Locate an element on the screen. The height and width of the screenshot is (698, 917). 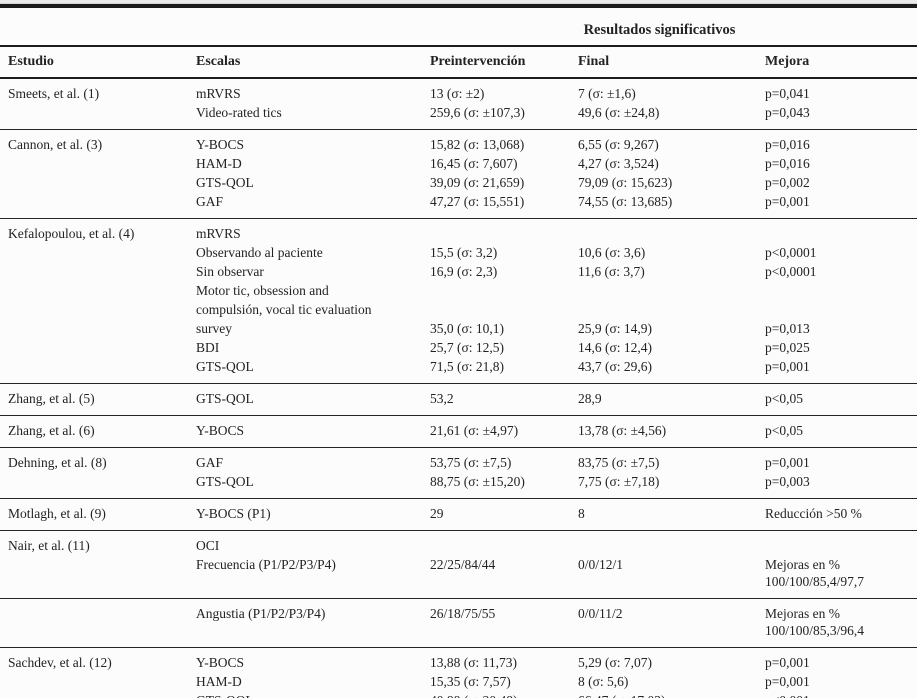
table-cell: Zhang, et al. (5) is located at coordinates (98, 399).